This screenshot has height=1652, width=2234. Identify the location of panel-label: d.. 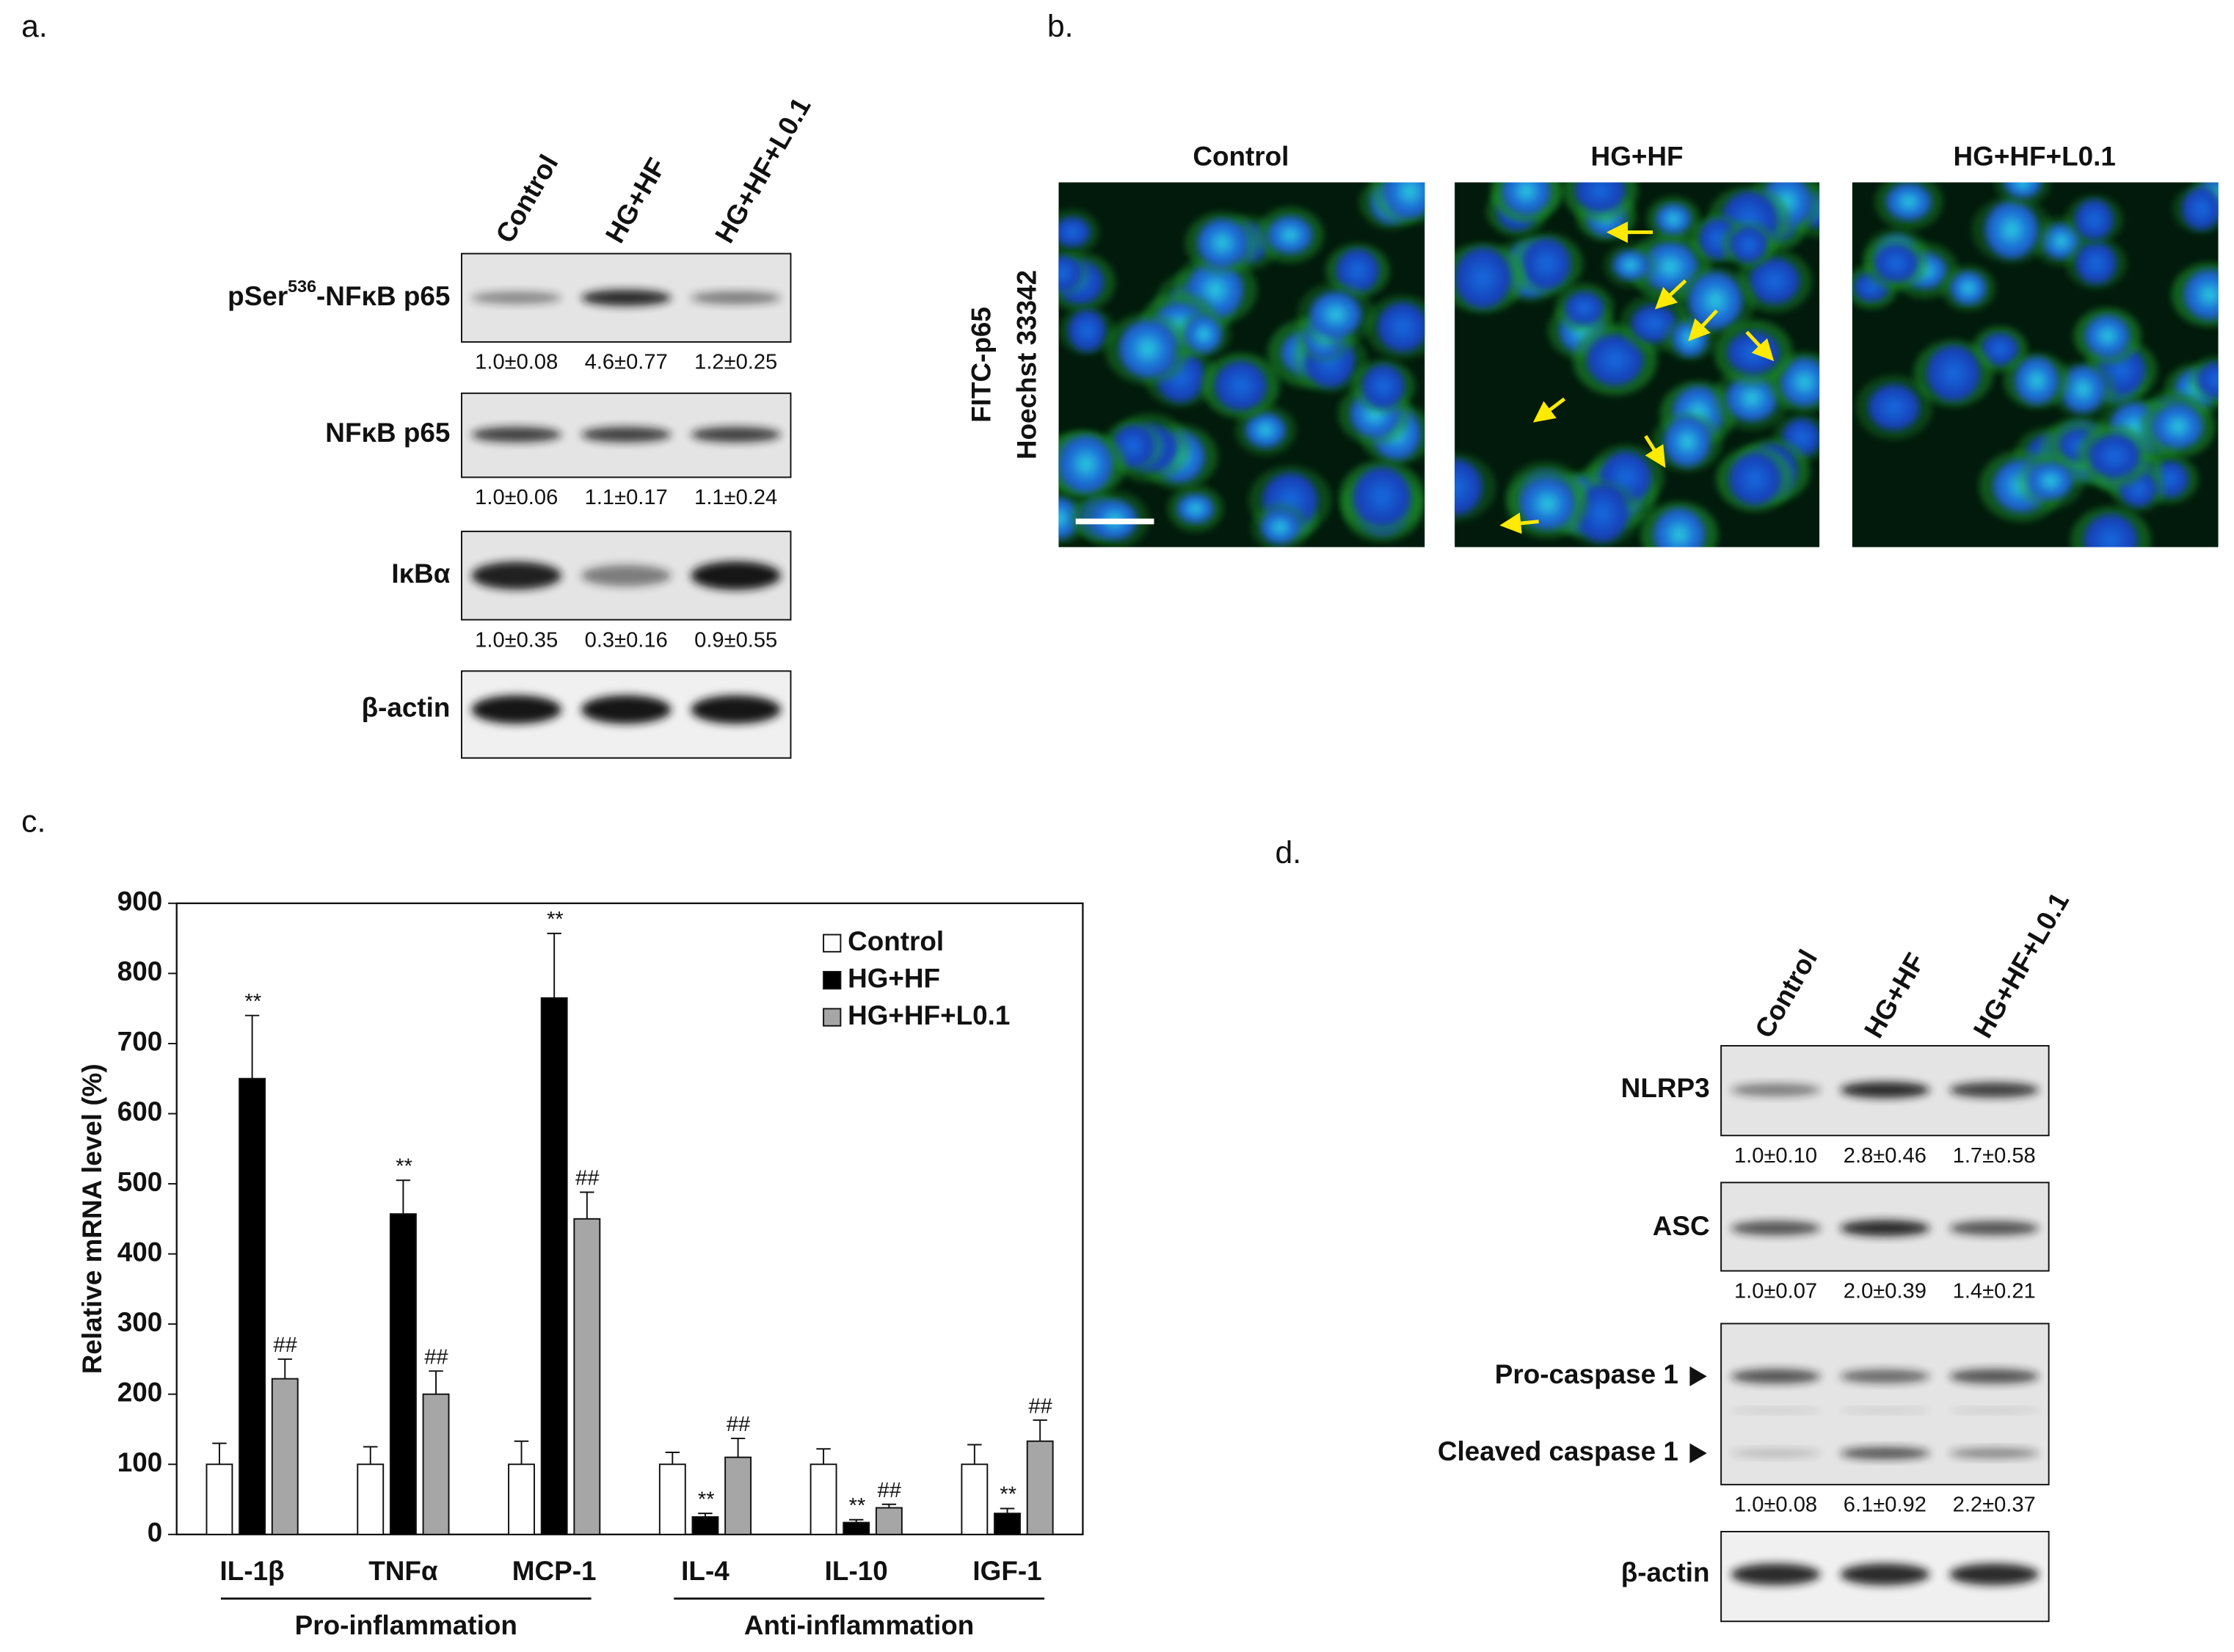
(1288, 852).